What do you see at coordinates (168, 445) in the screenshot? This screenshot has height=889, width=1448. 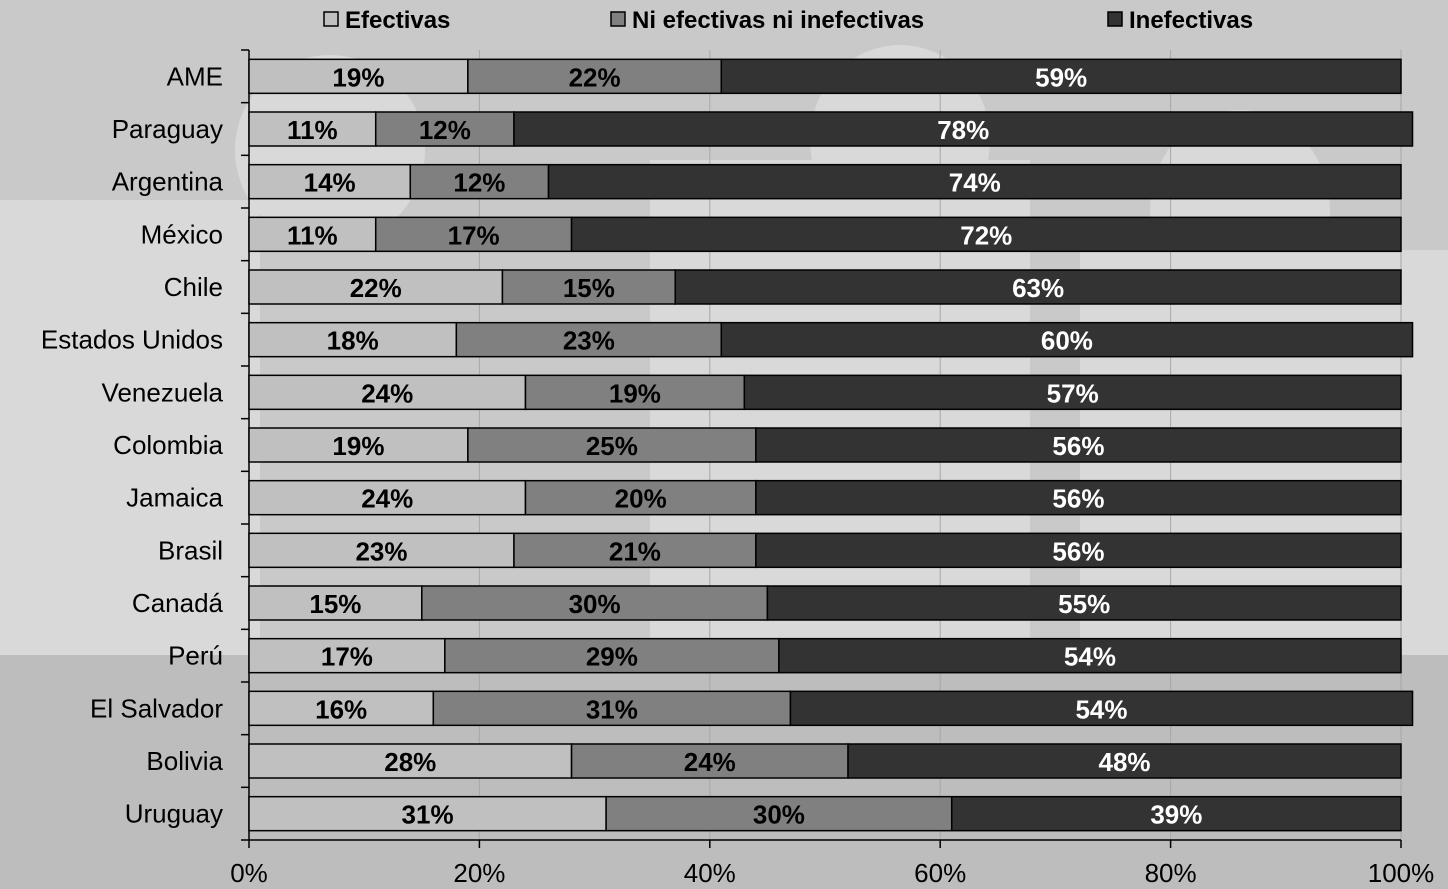 I see `category-label: Colombia` at bounding box center [168, 445].